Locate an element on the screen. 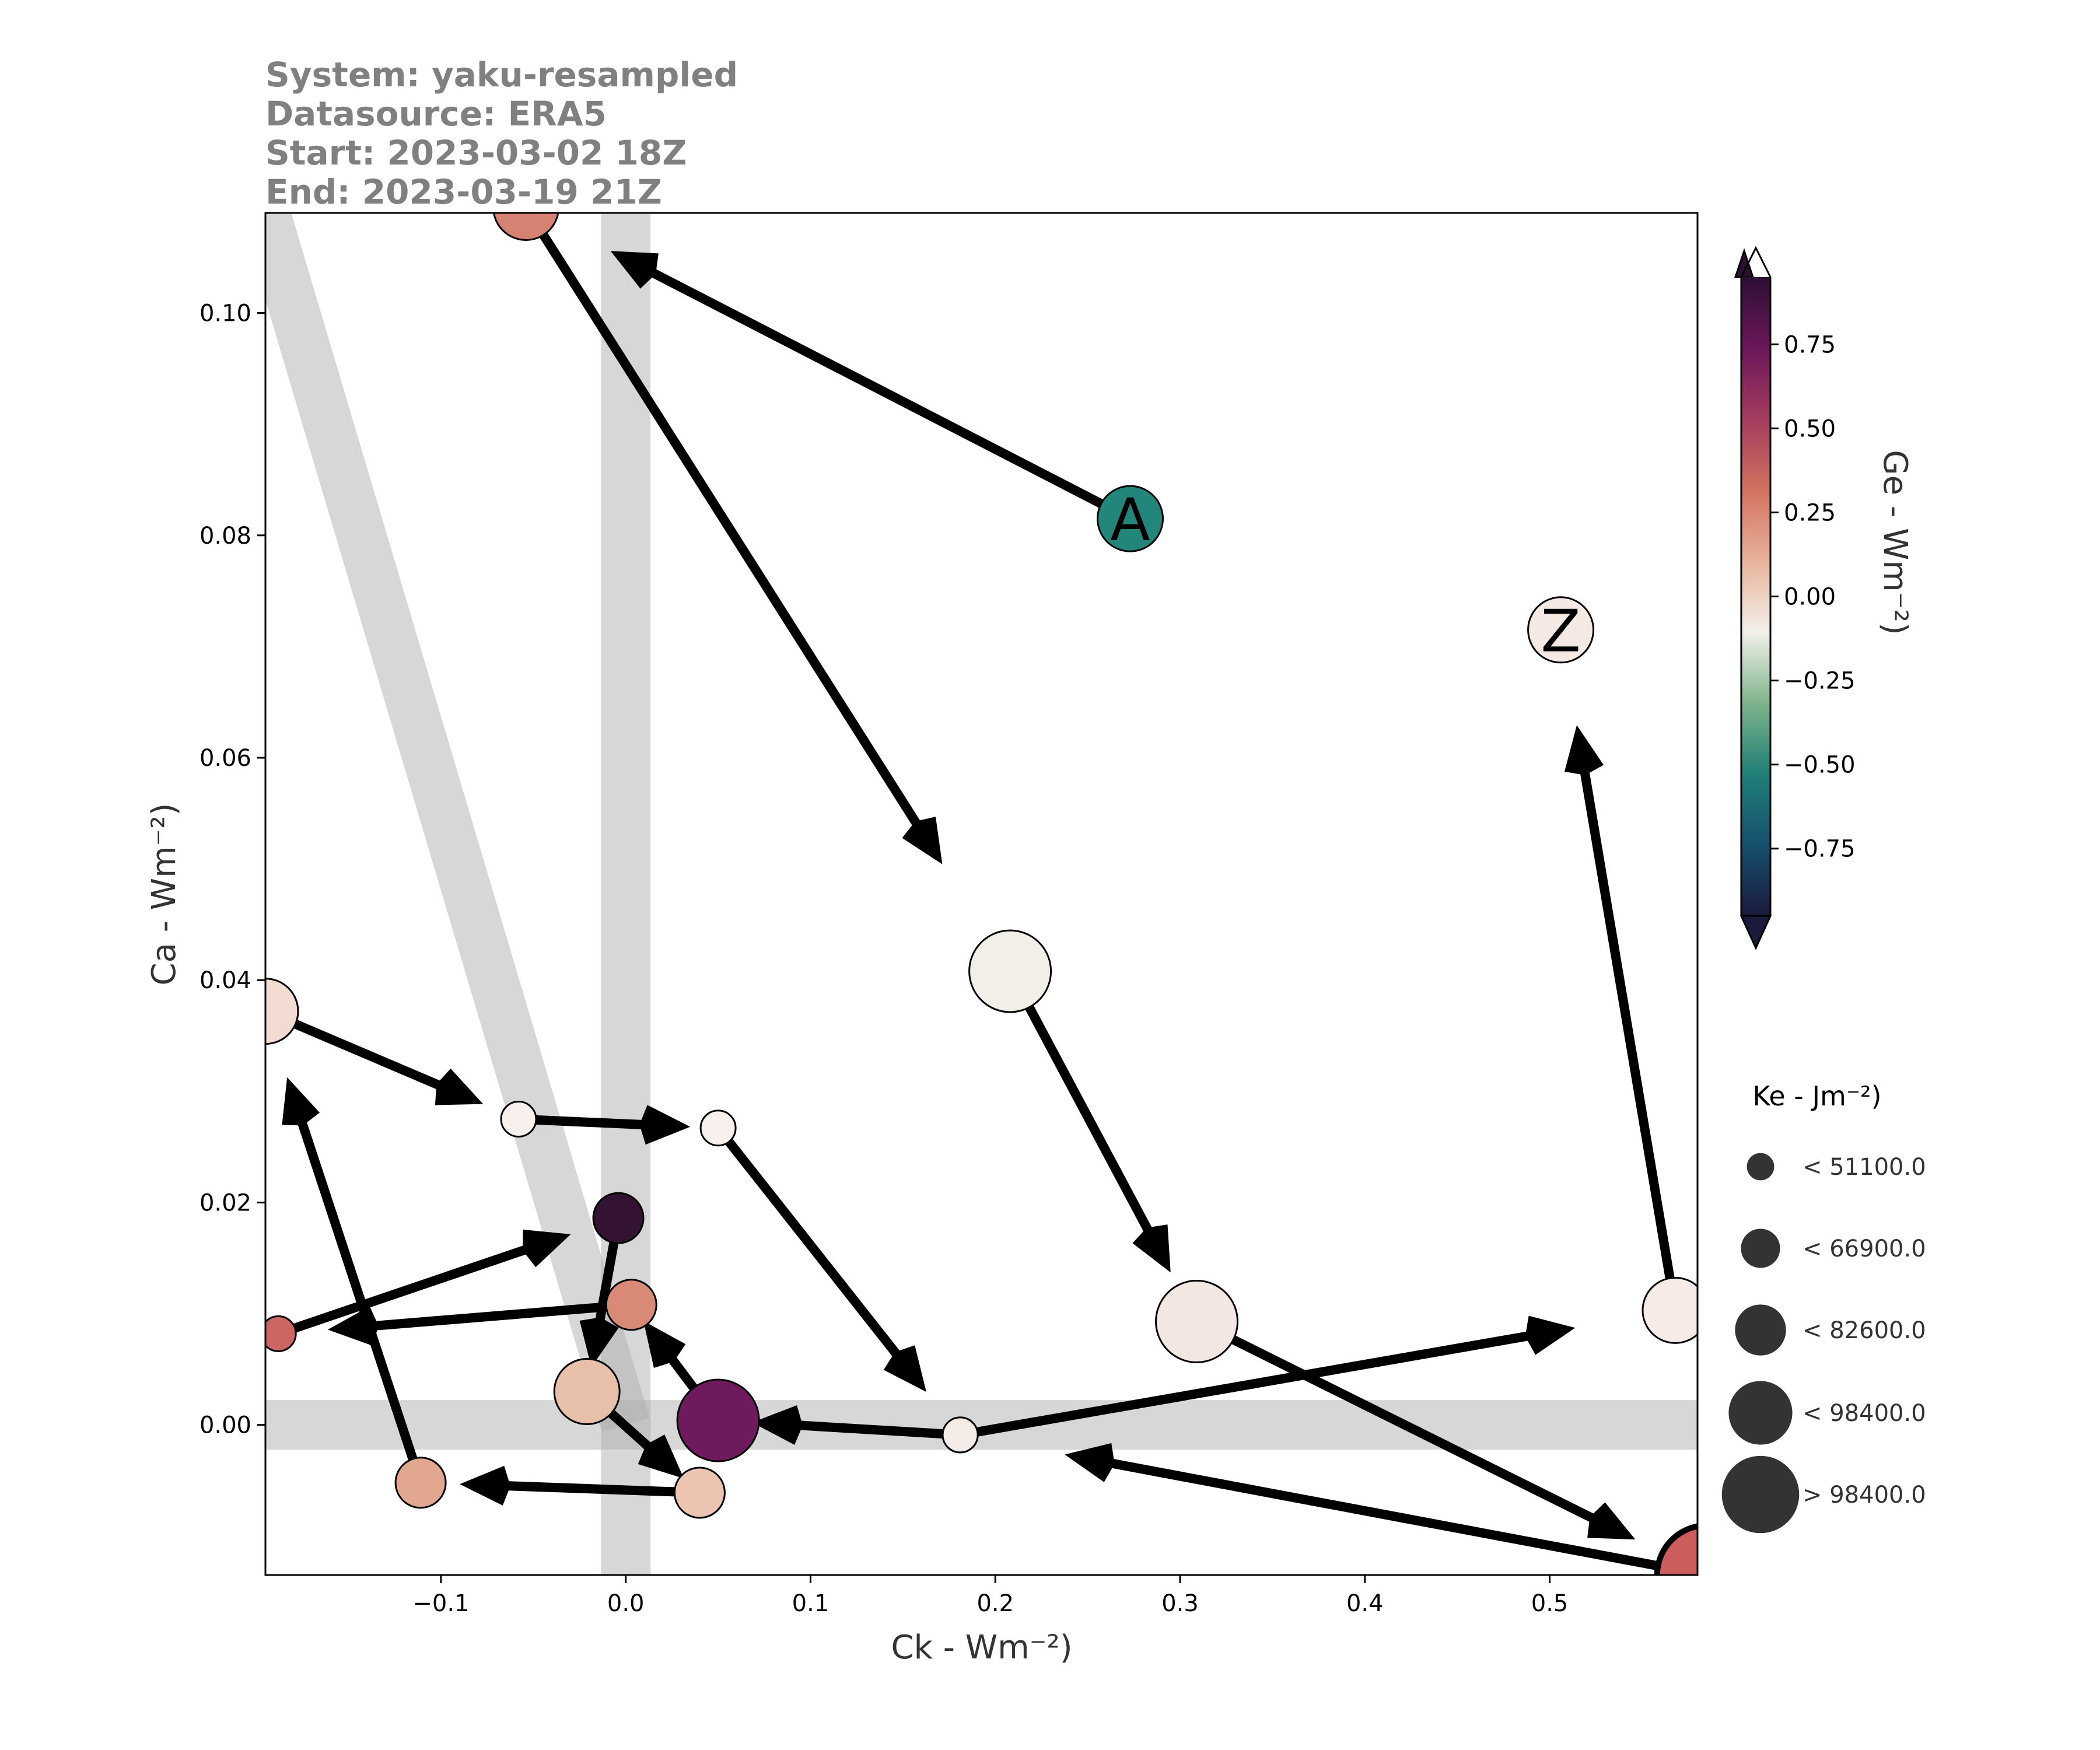 The height and width of the screenshot is (1750, 2100). colorbar-tick-label: 0.25 is located at coordinates (1810, 512).